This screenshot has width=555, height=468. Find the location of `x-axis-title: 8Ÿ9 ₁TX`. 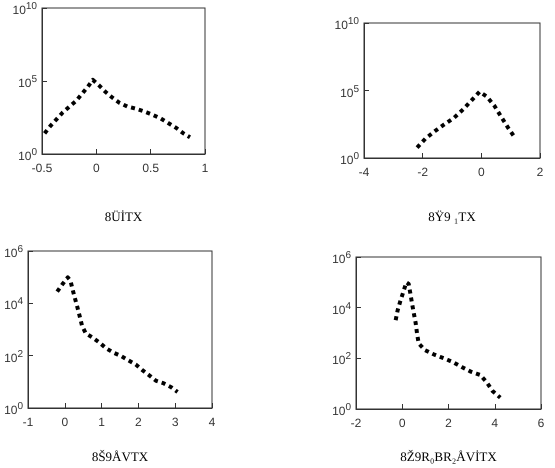

x-axis-title: 8Ÿ9 ₁TX is located at coordinates (452, 216).